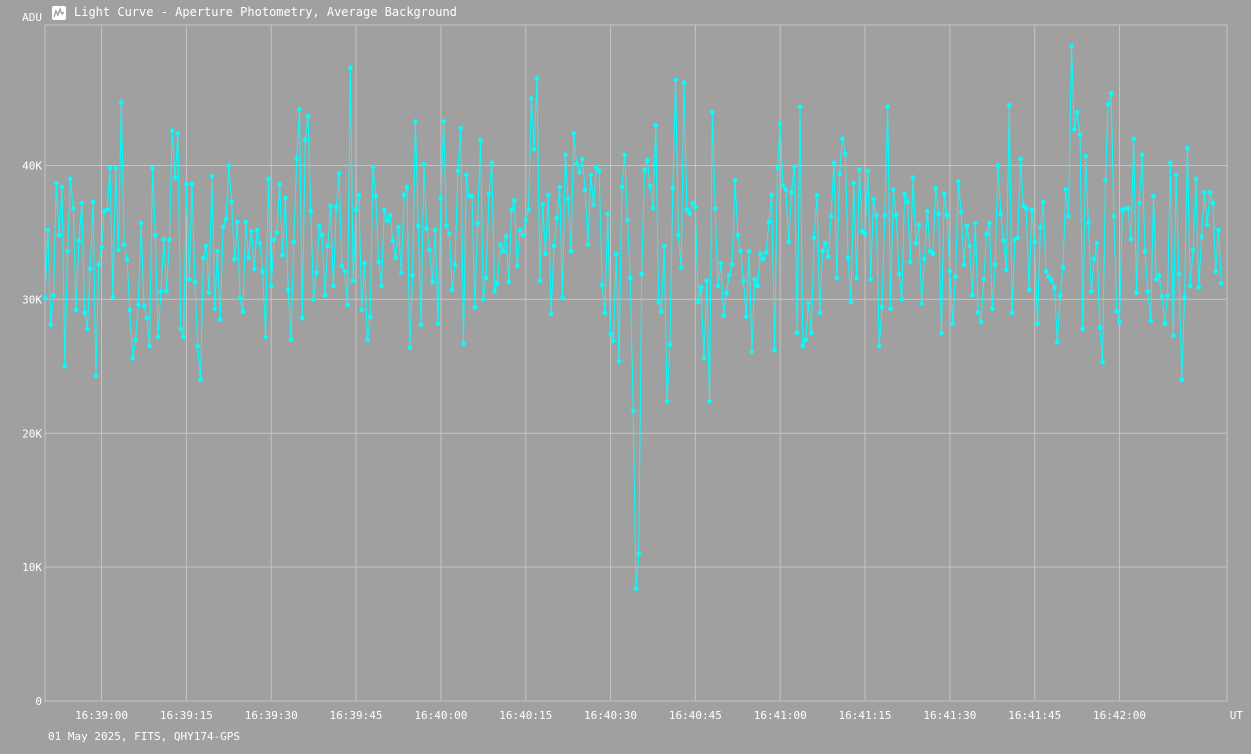  Describe the element at coordinates (186, 715) in the screenshot. I see `x-tick-label: 16:39:15` at that location.